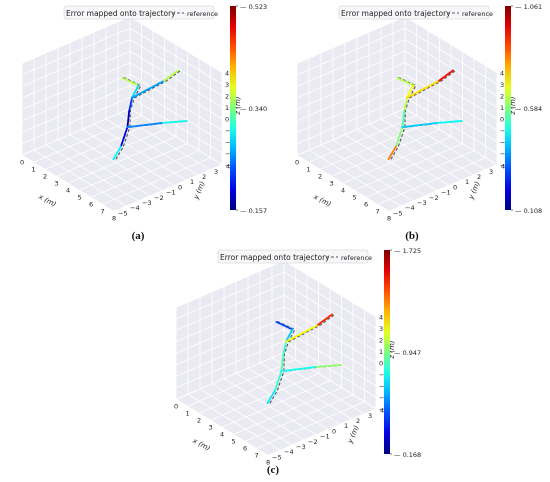  I want to click on y-tick-label: −1, so click(325, 437).